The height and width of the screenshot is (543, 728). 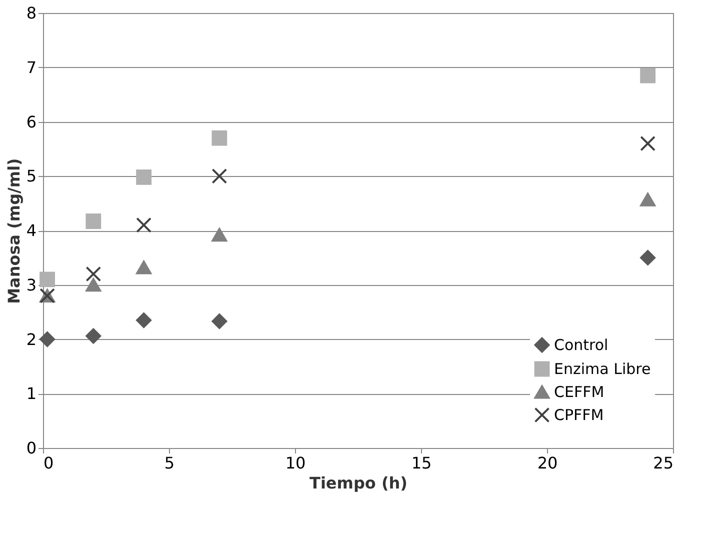 I want to click on y-tick-label: 6, so click(x=31, y=122).